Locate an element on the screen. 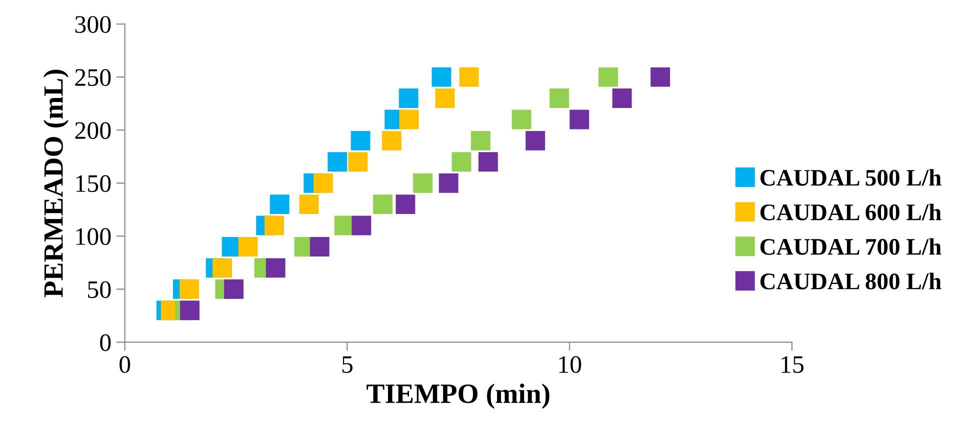  y-tick-label: 0 is located at coordinates (105, 343).